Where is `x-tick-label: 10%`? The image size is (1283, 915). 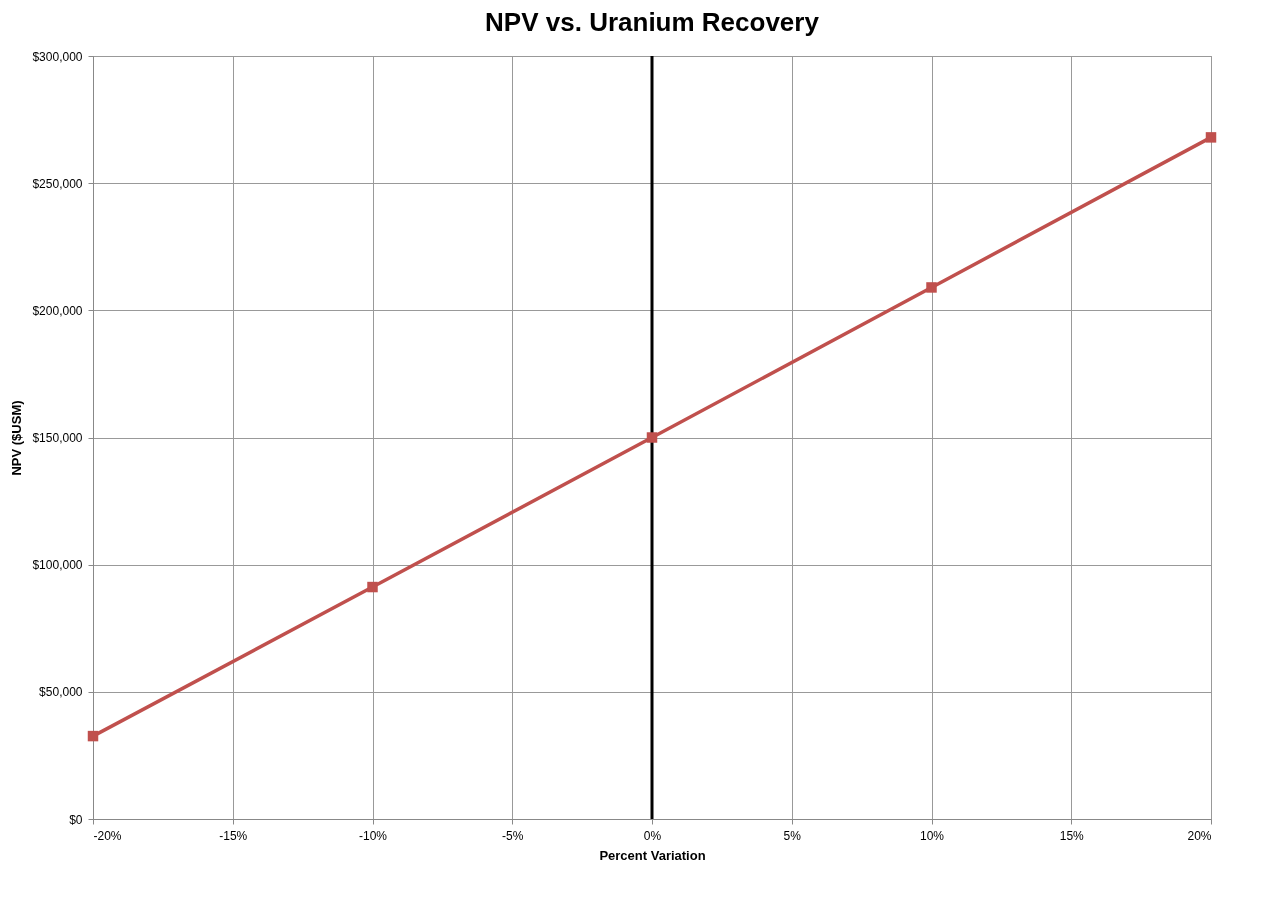 x-tick-label: 10% is located at coordinates (932, 835).